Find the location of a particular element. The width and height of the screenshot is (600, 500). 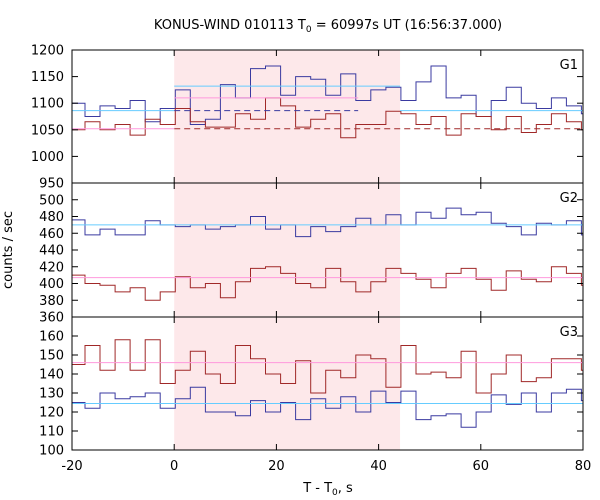

panel-label: G2 is located at coordinates (569, 198).